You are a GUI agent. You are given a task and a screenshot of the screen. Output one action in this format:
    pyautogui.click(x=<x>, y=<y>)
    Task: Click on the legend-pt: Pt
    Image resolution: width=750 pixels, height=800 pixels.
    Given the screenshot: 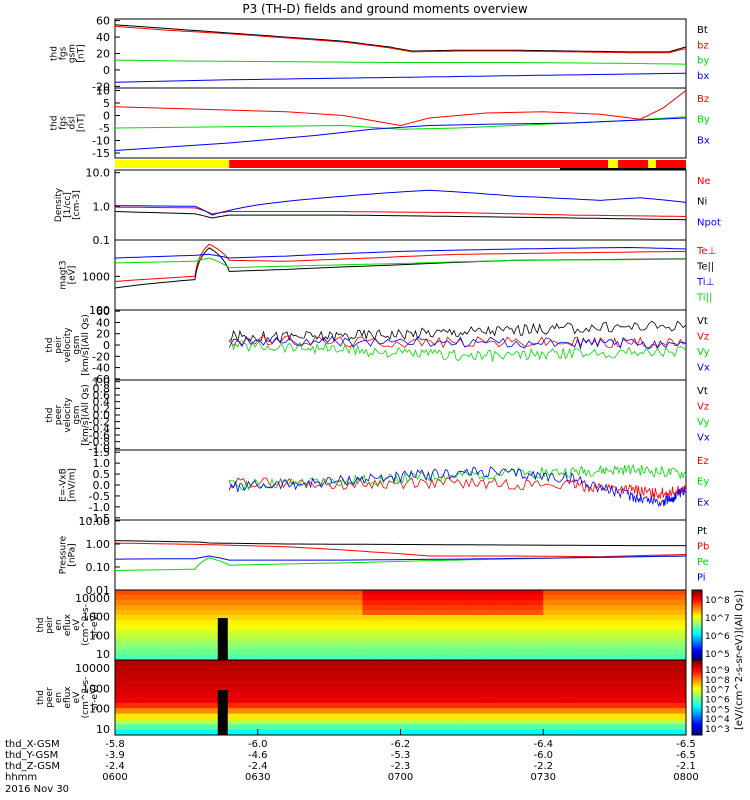 What is the action you would take?
    pyautogui.click(x=702, y=531)
    